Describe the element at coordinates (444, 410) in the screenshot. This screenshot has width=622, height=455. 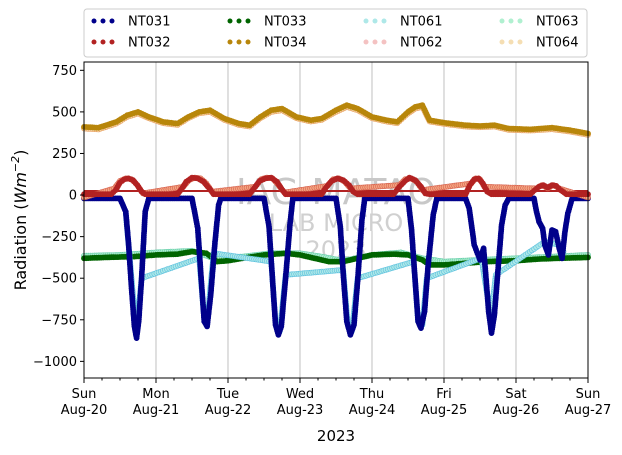
I see `x-tick-label-date: Aug-25` at that location.